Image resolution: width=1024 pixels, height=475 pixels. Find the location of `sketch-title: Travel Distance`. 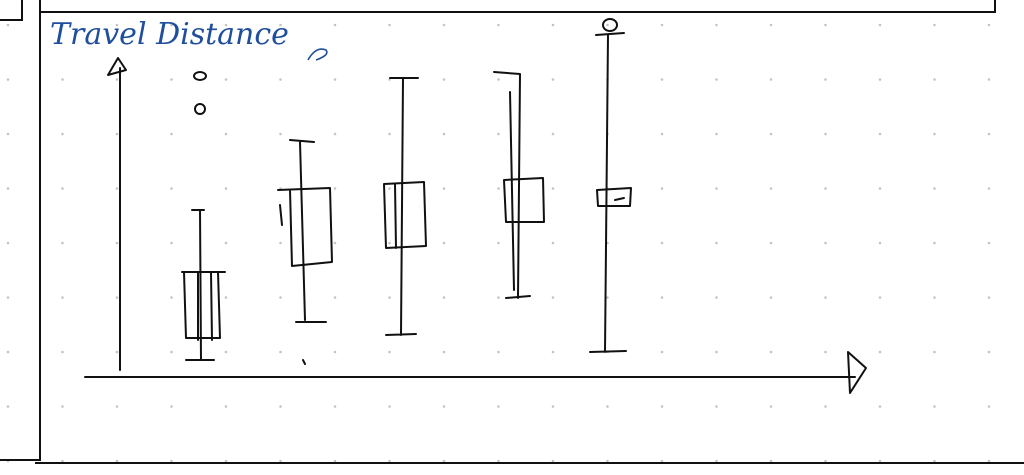

sketch-title: Travel Distance is located at coordinates (169, 34).